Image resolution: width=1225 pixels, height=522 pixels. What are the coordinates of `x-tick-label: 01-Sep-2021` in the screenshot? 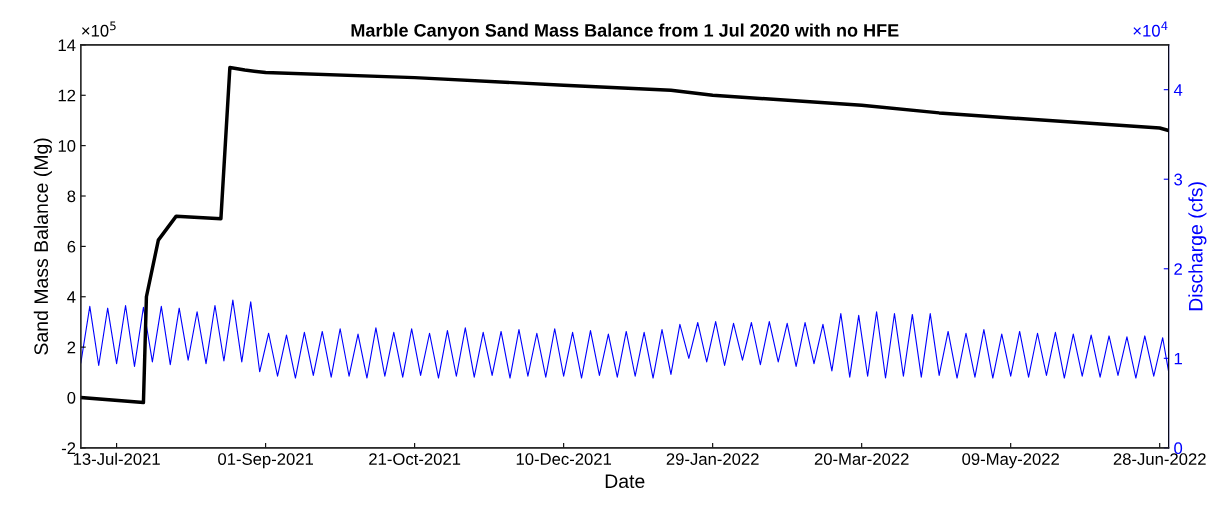 It's located at (265, 461).